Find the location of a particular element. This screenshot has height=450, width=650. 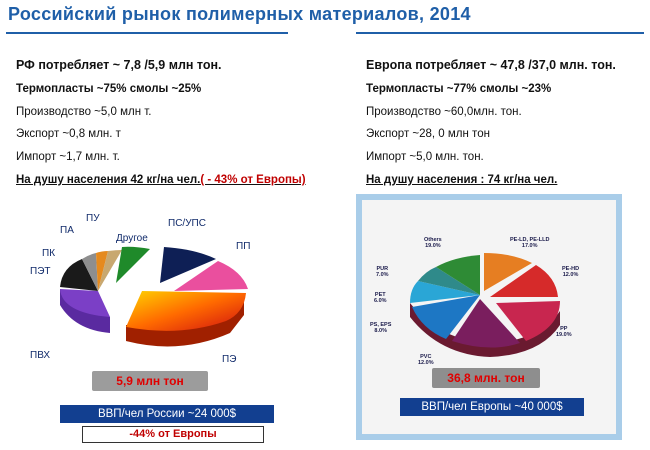

europe-consumption: Европа потребляет ~ 47,8 /37,0 млн. тон. is located at coordinates (491, 65).